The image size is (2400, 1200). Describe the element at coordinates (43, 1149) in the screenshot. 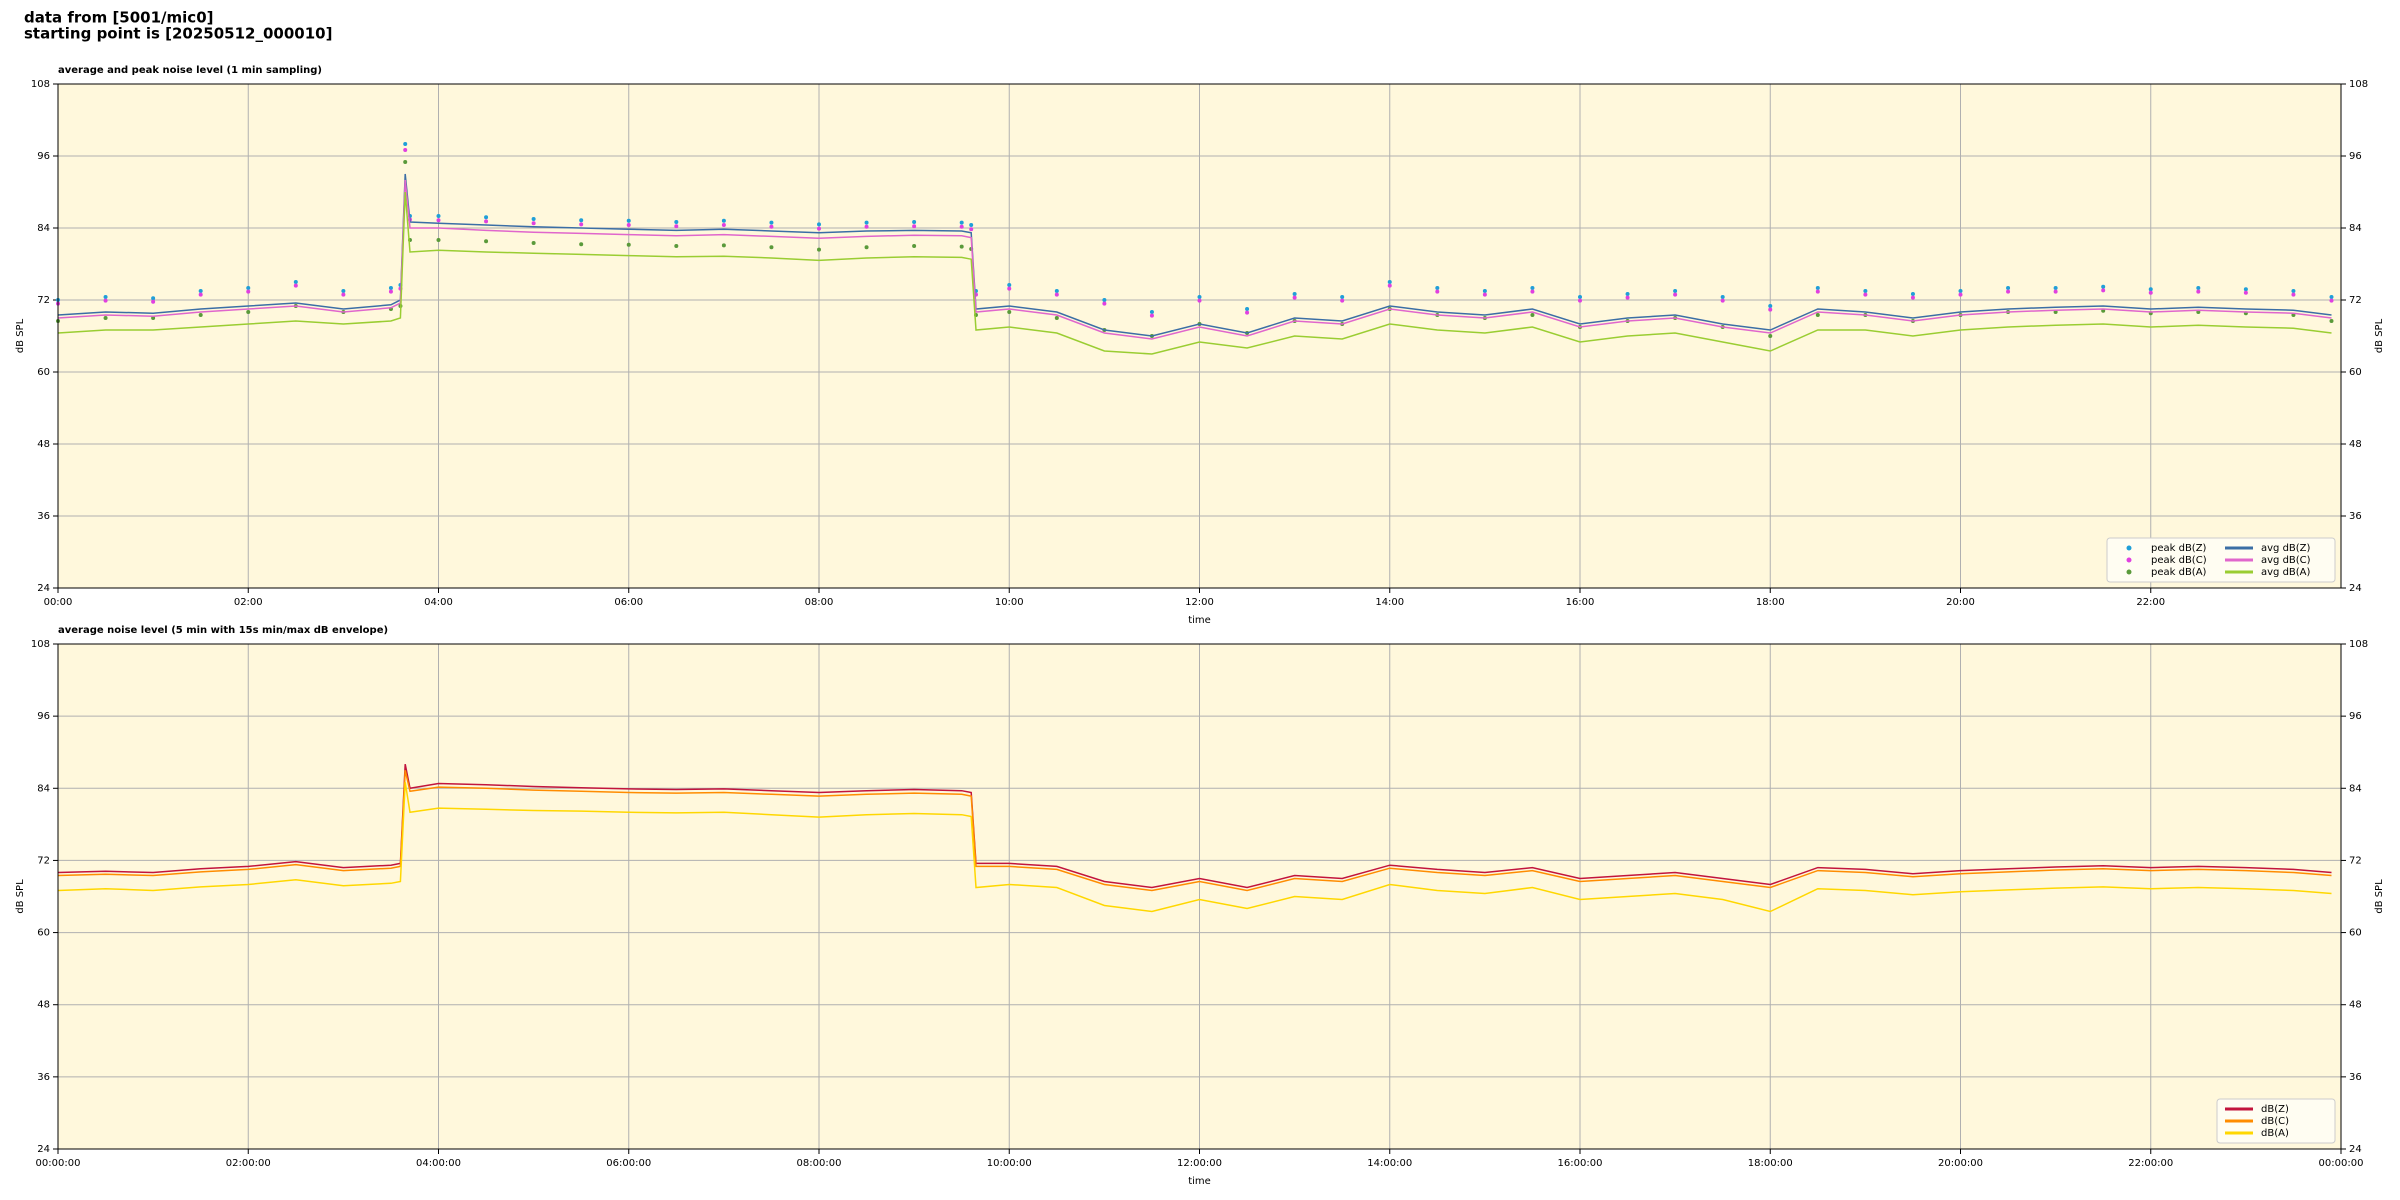

I see `y-tick-label: 24` at that location.